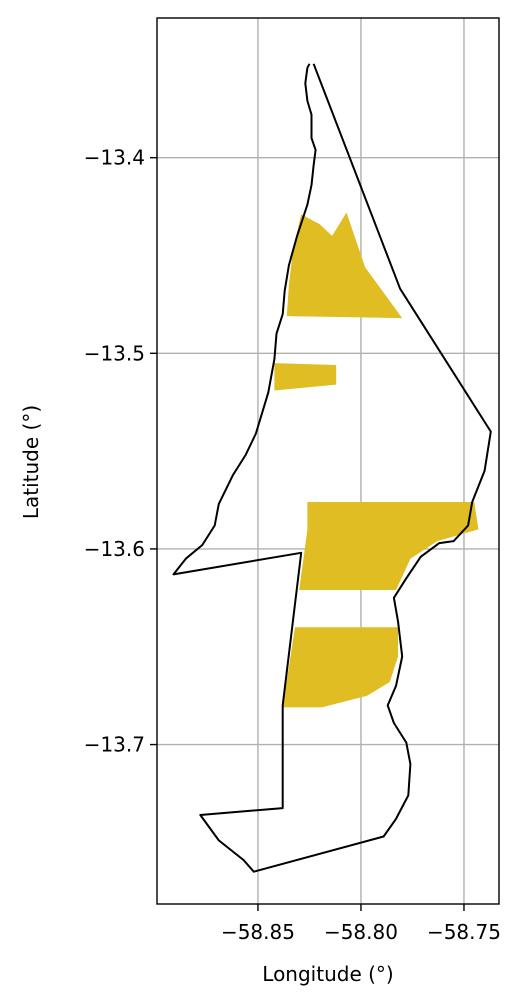 The image size is (517, 1006). I want to click on region-south-block, so click(340, 667).